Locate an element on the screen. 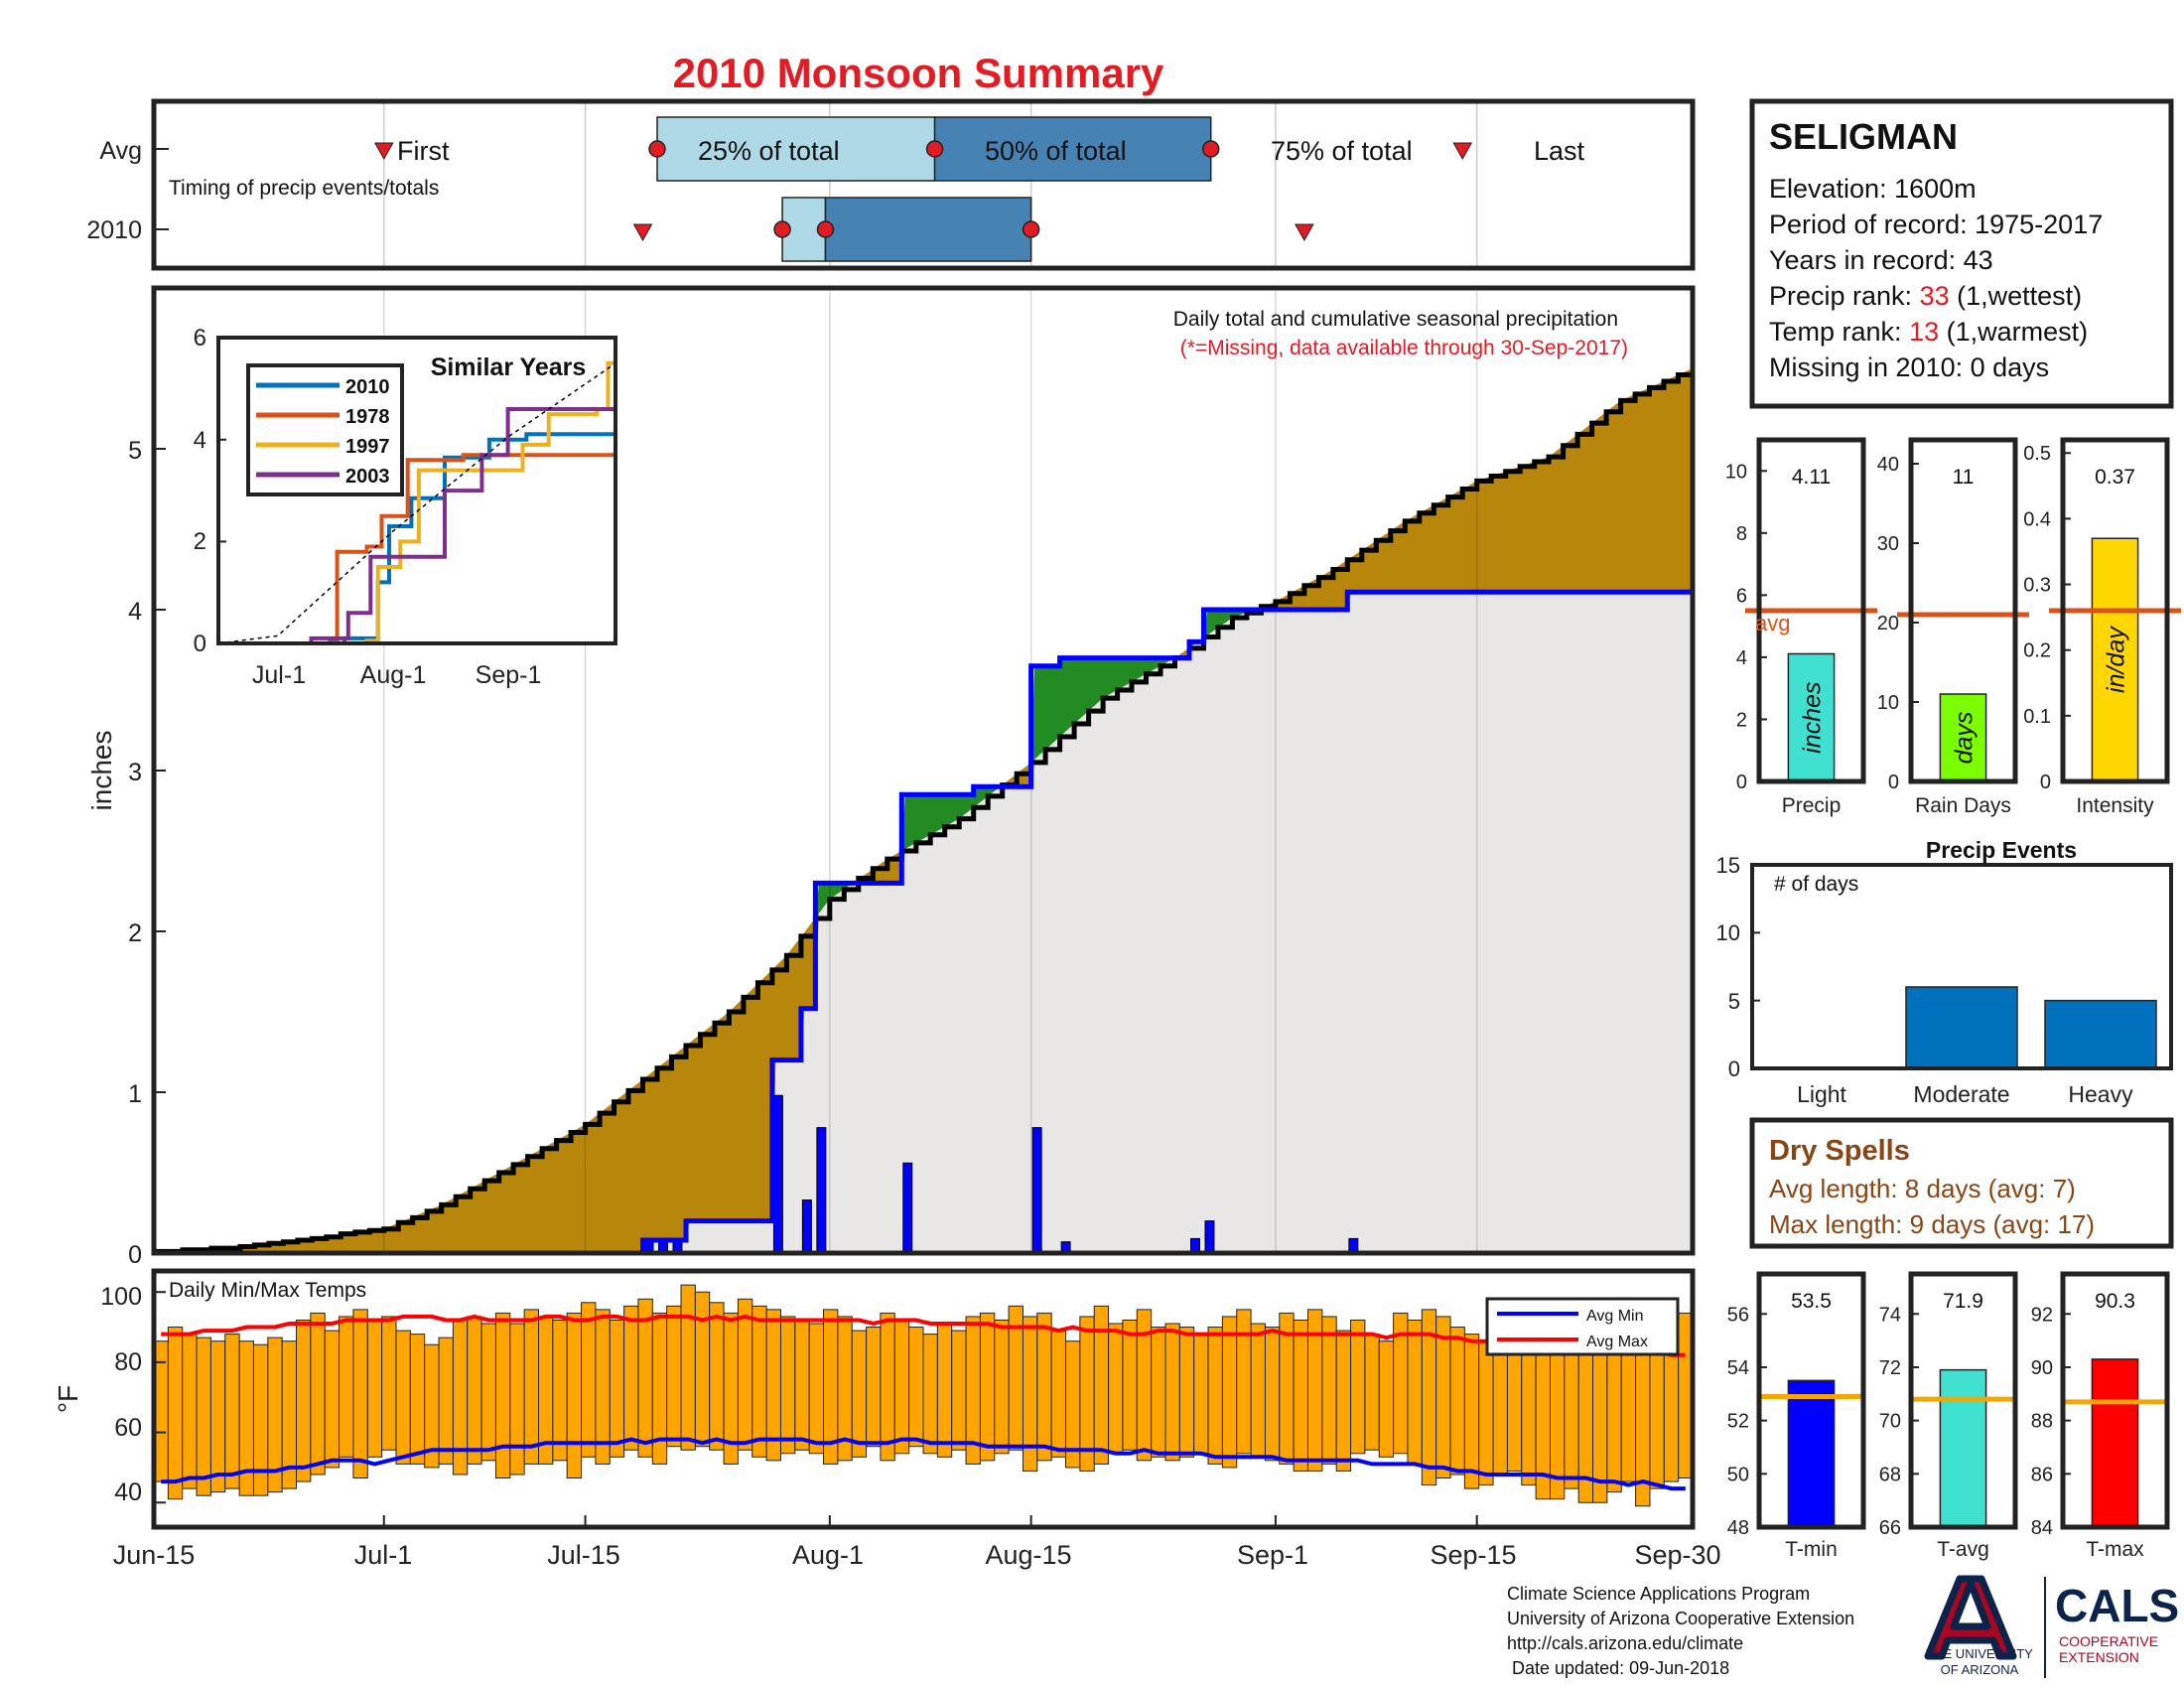  inset-xtick-label: Aug-1 is located at coordinates (393, 675).